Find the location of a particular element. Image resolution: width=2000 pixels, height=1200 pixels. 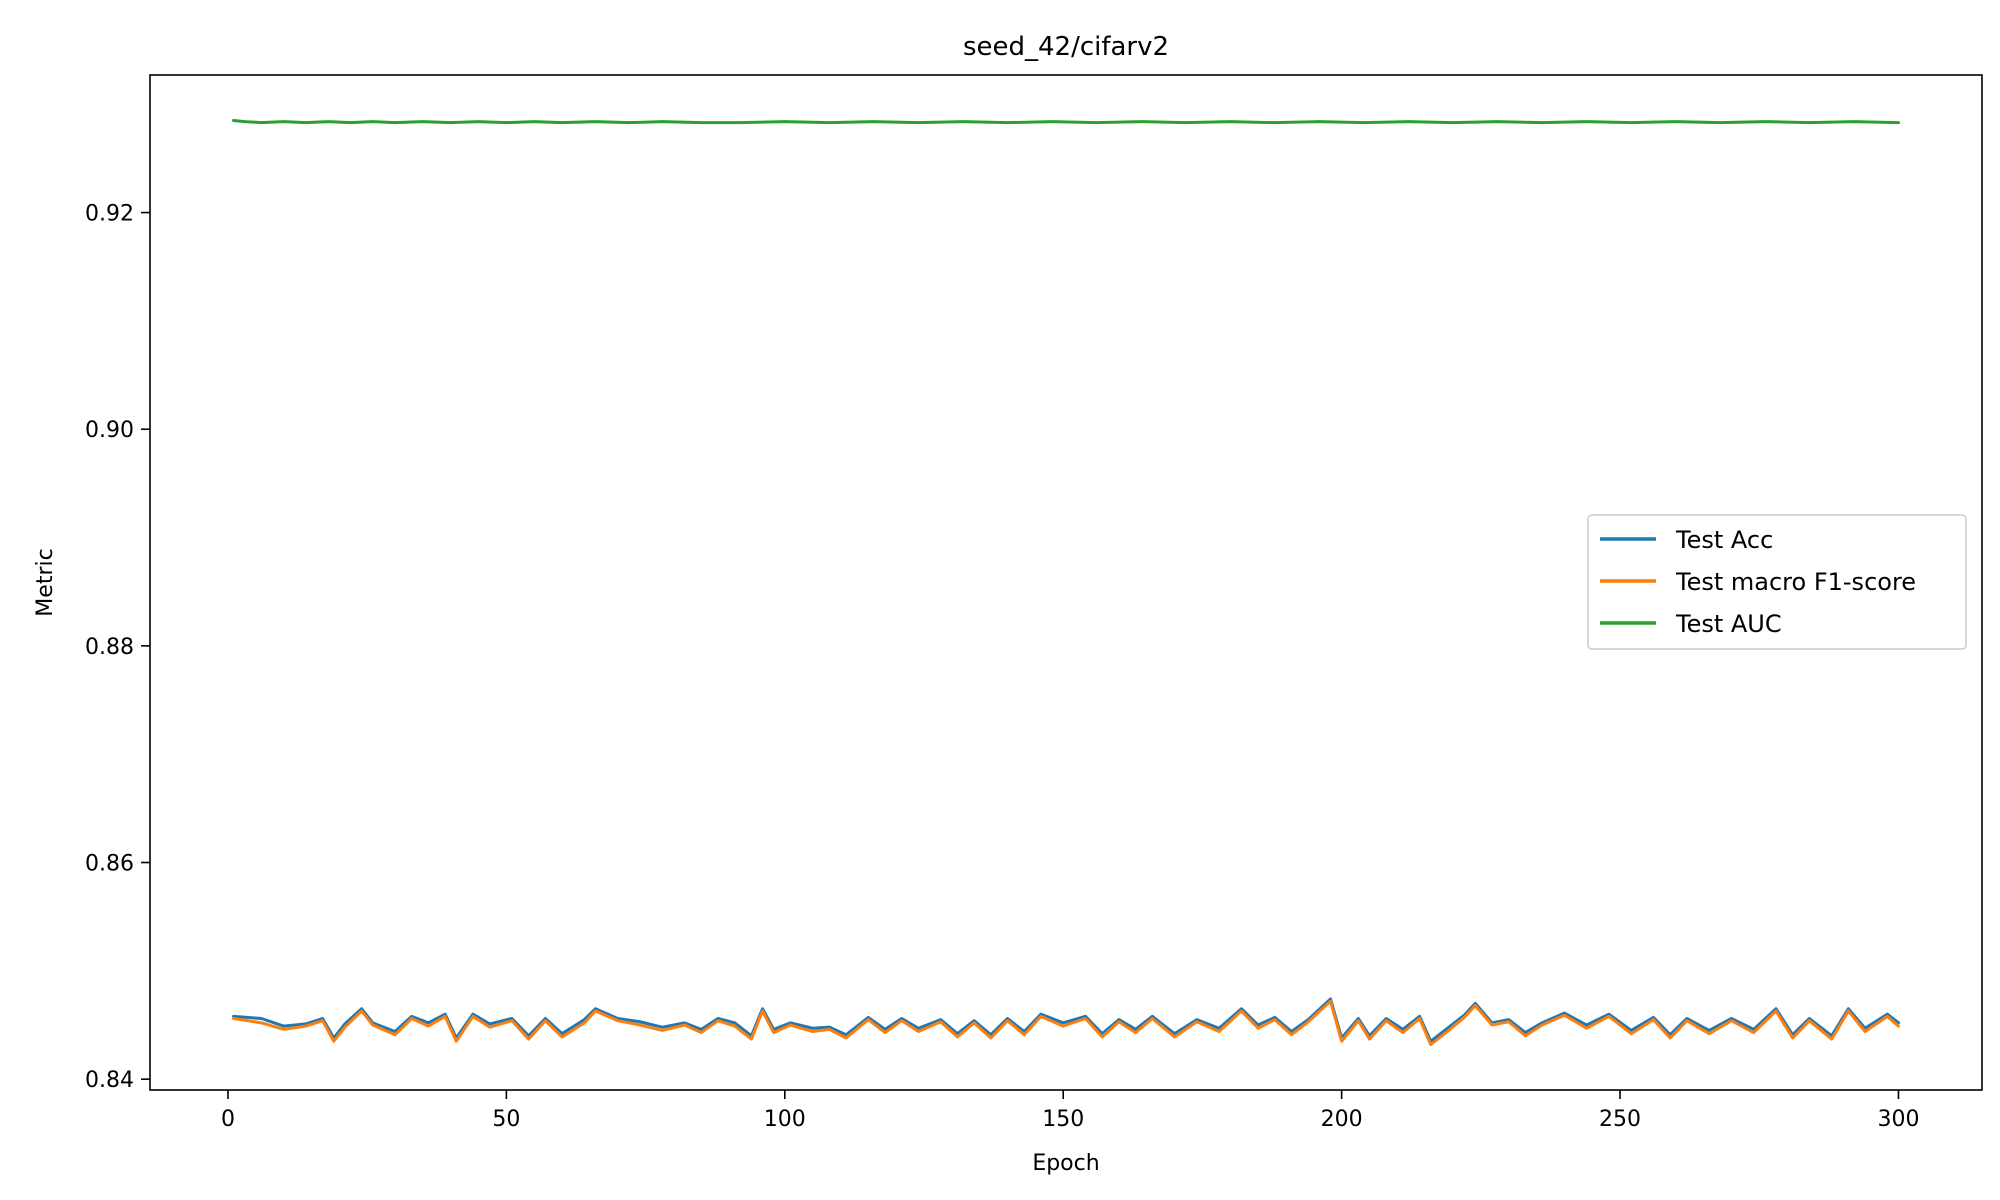

legend-label: Test Acc is located at coordinates (1724, 540).